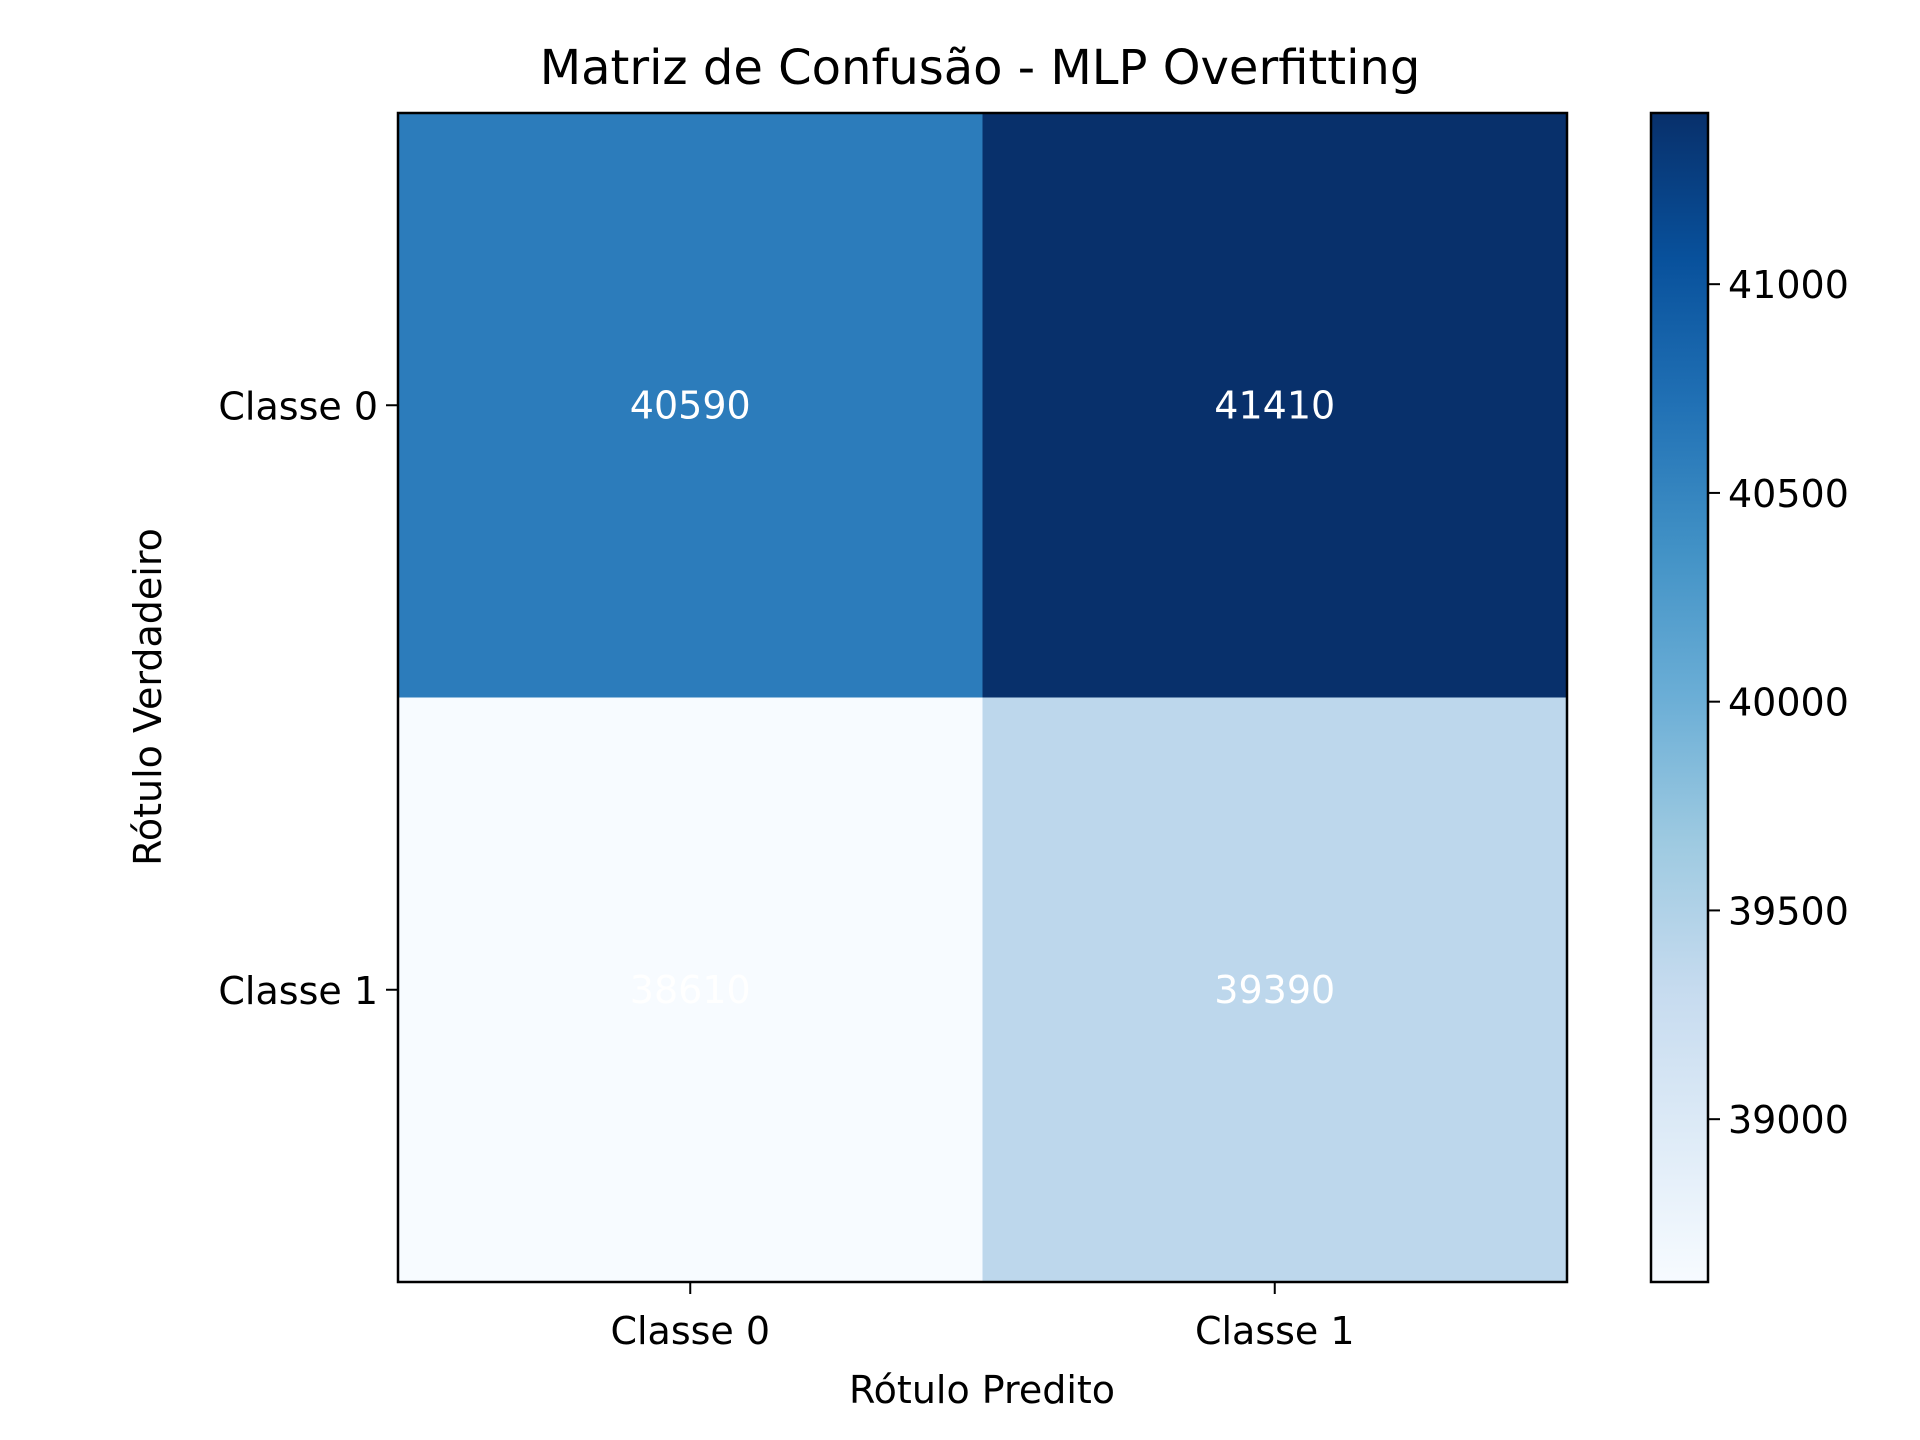  I want to click on cell-value-r0-c0: 40590, so click(690, 405).